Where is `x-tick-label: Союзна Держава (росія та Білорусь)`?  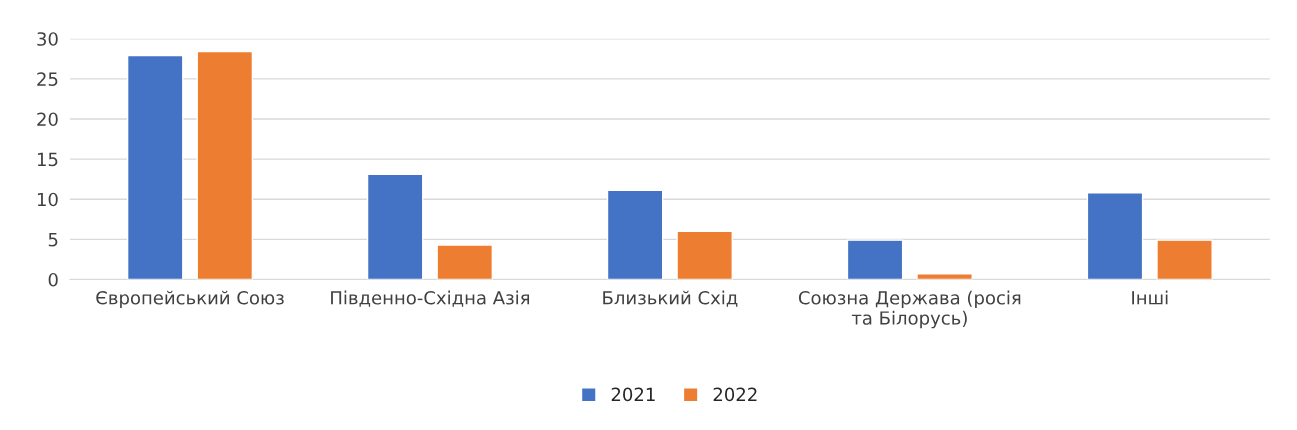
x-tick-label: Союзна Держава (росія та Білорусь) is located at coordinates (909, 309).